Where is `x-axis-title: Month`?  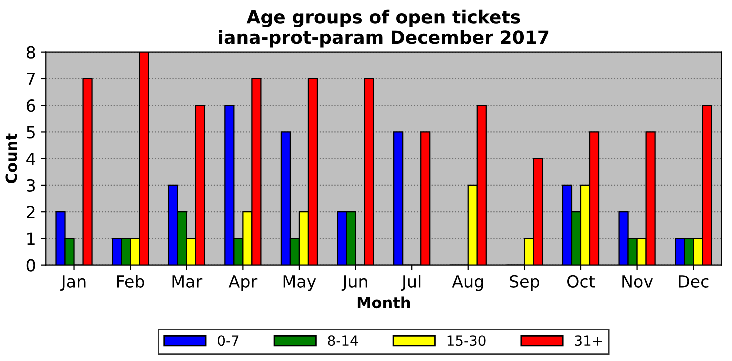
x-axis-title: Month is located at coordinates (384, 302).